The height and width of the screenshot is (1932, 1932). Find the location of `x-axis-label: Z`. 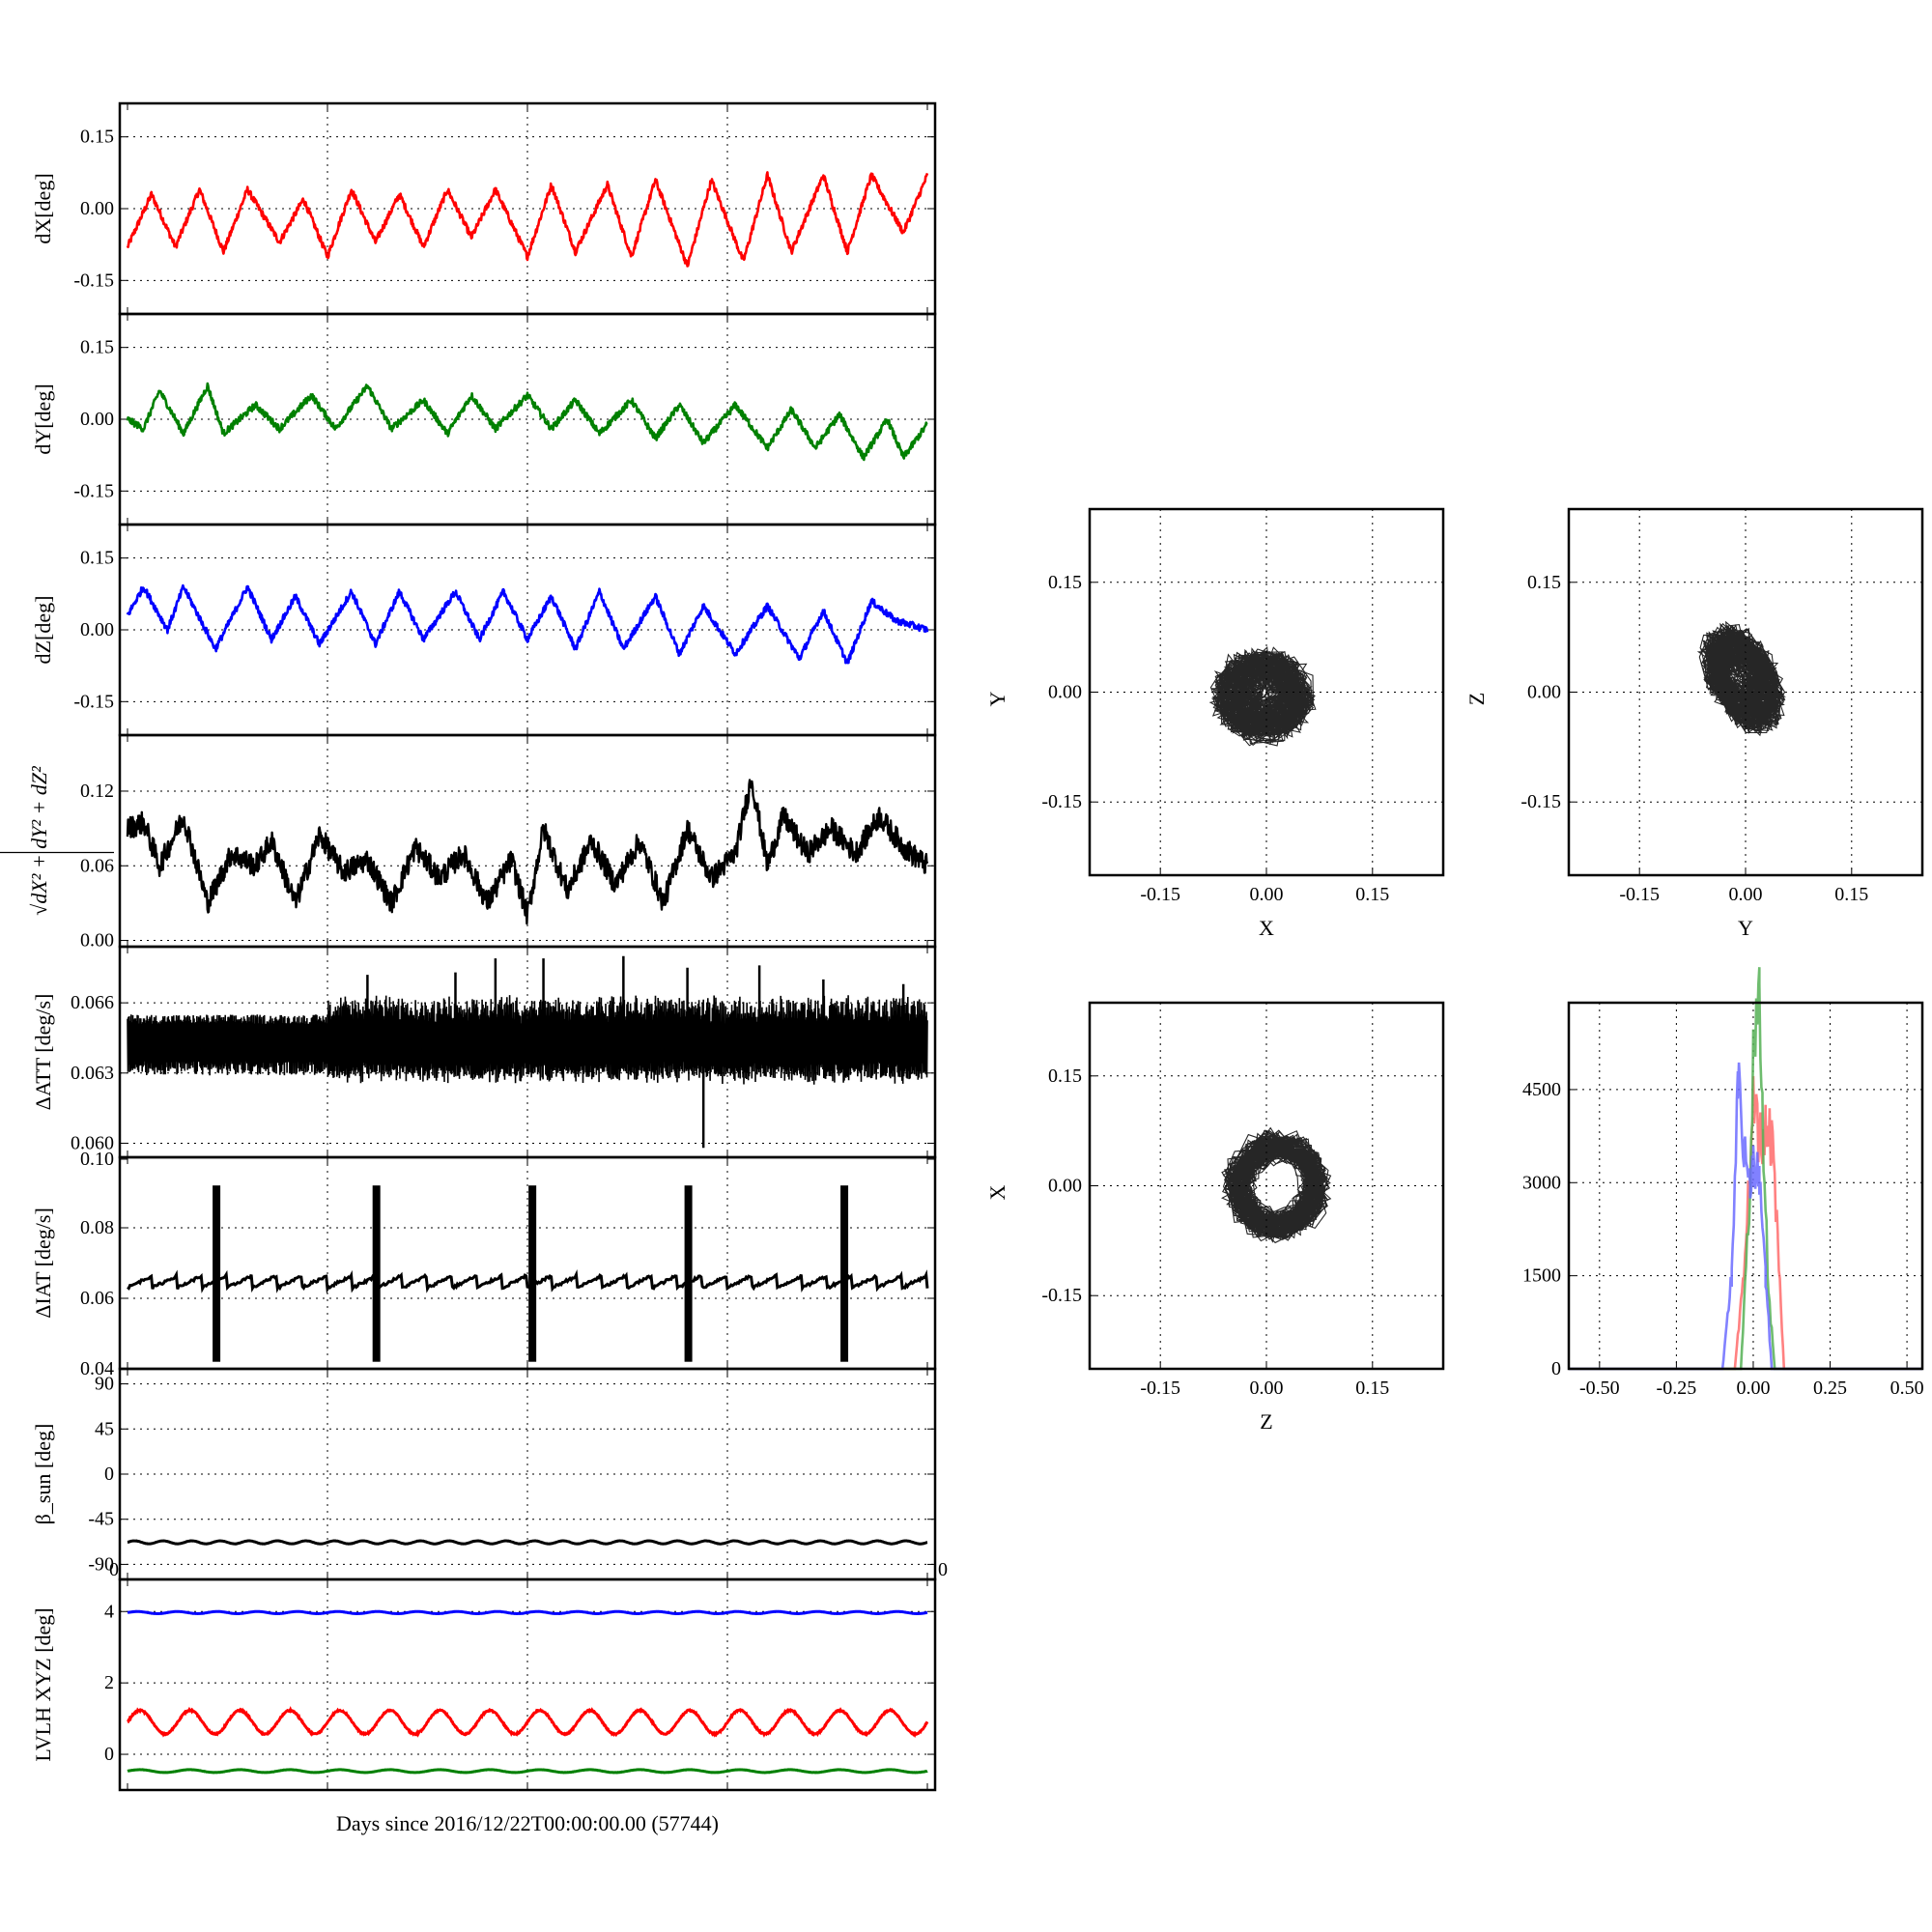

x-axis-label: Z is located at coordinates (1266, 1421).